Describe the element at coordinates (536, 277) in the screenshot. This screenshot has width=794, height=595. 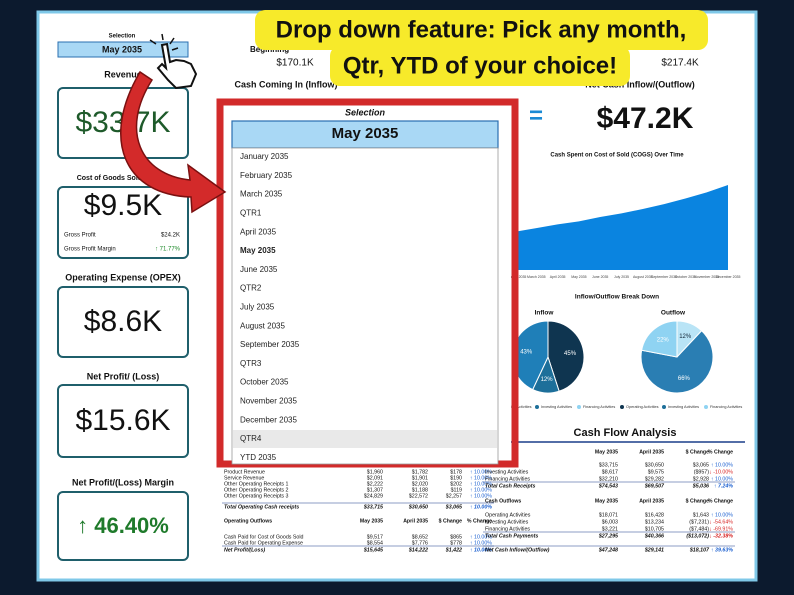
I see `x-tick-label: March 2035` at that location.